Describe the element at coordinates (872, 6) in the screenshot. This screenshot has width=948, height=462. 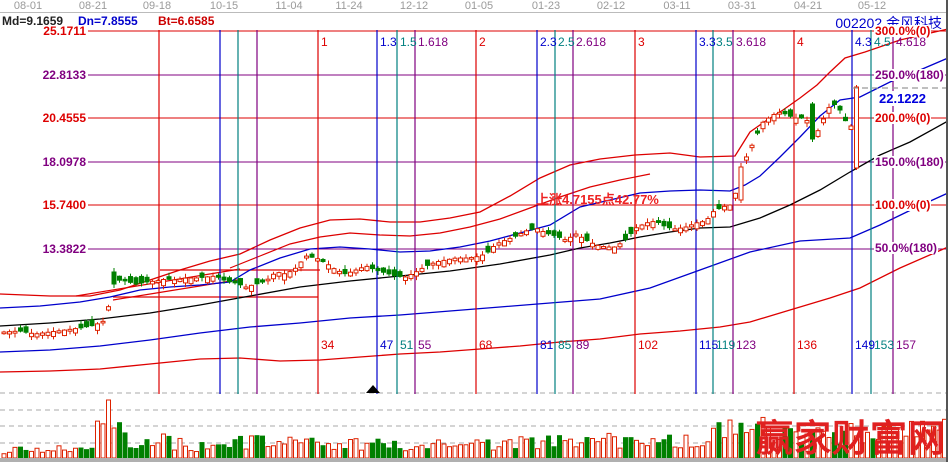
I see `date-tick-label: 05-12` at that location.